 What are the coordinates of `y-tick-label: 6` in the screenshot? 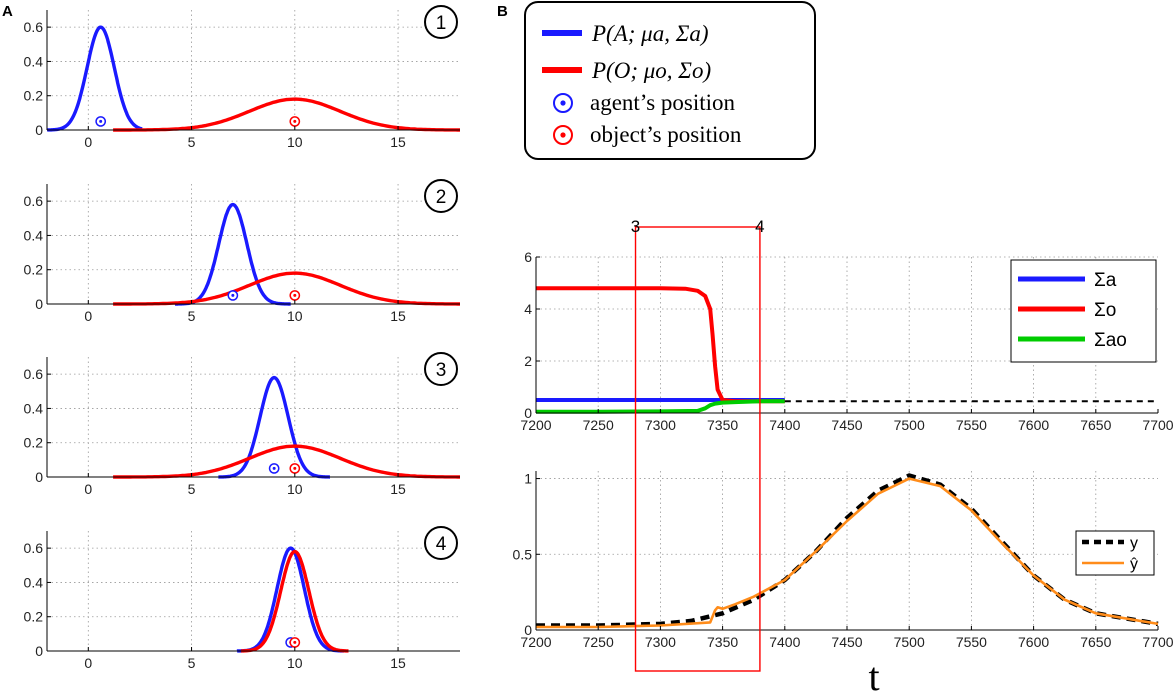 It's located at (528, 257).